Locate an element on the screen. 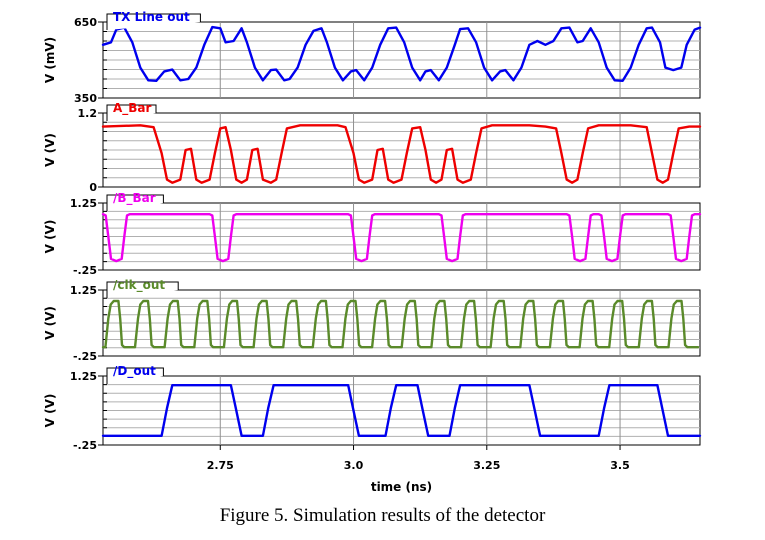 Image resolution: width=765 pixels, height=540 pixels. signal-name-tab: /D_out is located at coordinates (135, 374).